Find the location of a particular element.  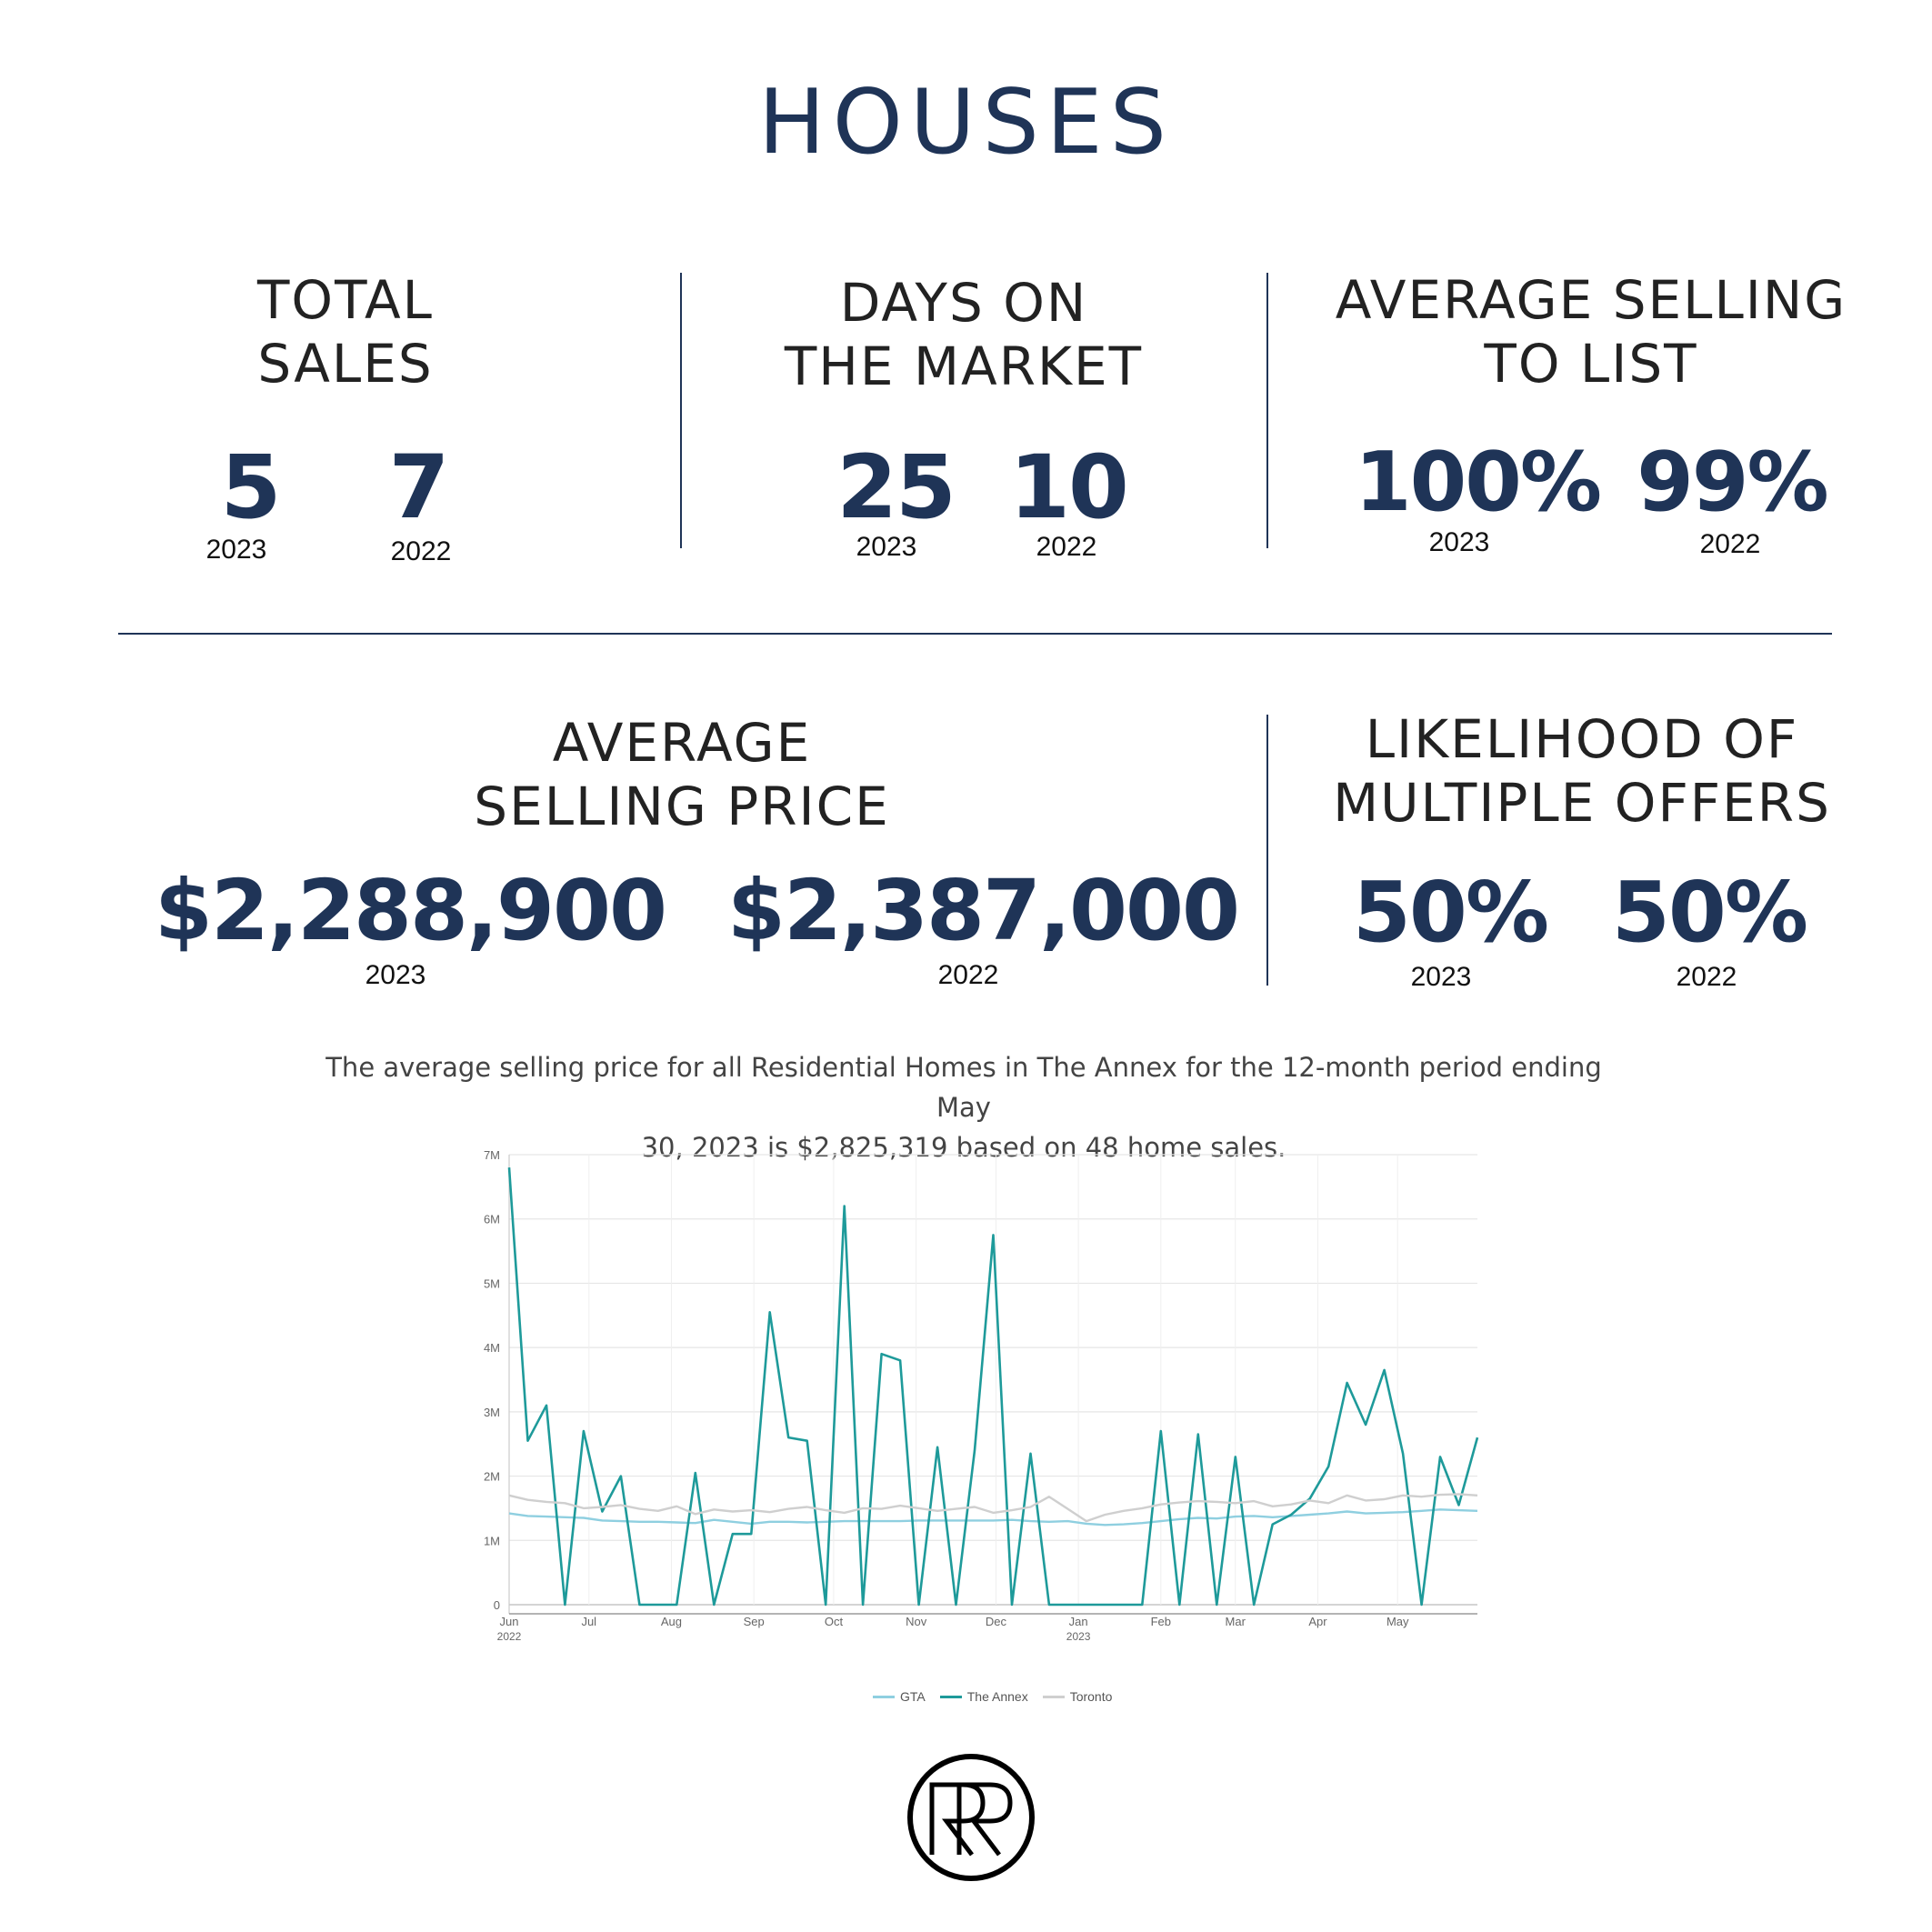

x-tick-label: Jun is located at coordinates (510, 1621).